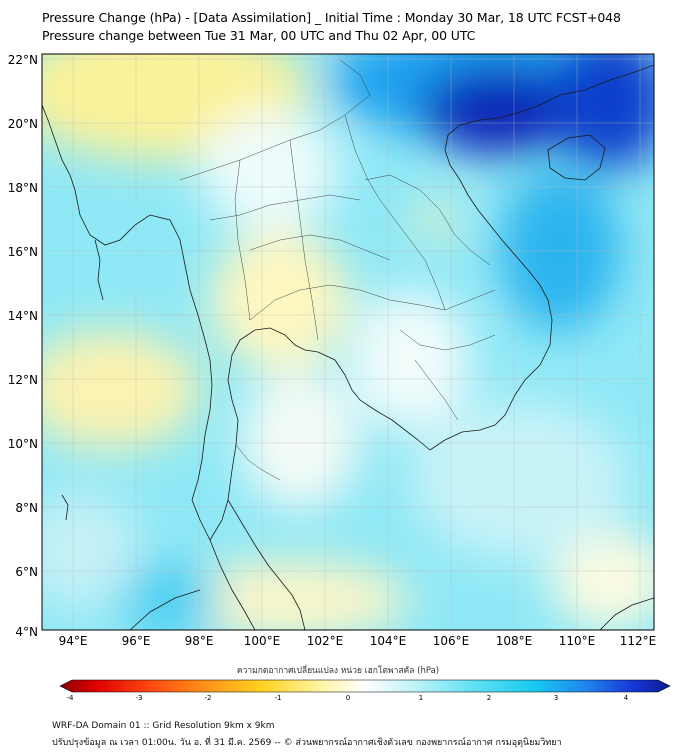 The width and height of the screenshot is (676, 756). I want to click on lon-label: 100°E, so click(262, 641).